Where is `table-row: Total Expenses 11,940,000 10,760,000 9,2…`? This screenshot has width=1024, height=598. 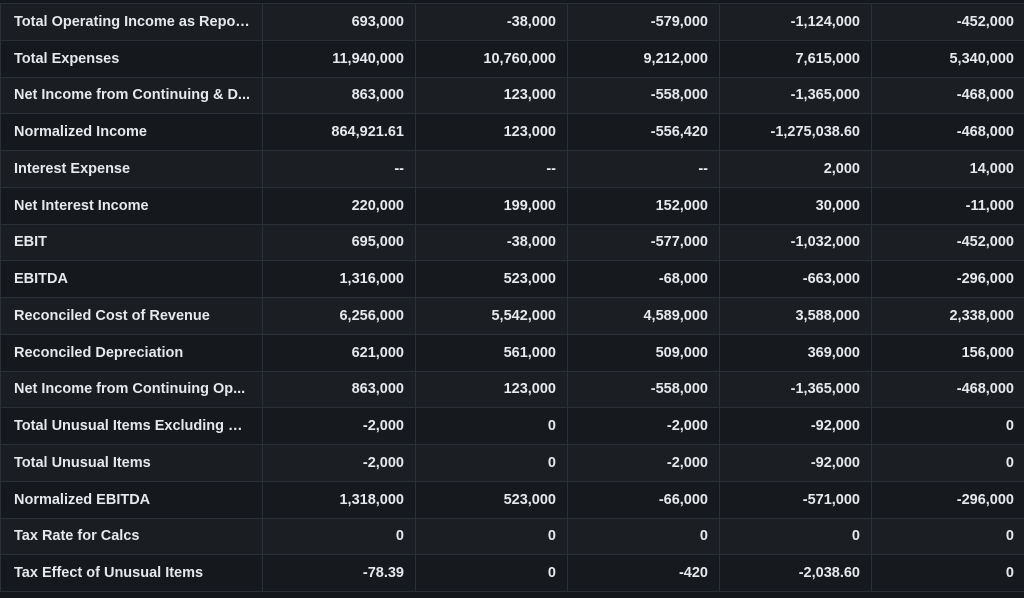 table-row: Total Expenses 11,940,000 10,760,000 9,2… is located at coordinates (512, 58).